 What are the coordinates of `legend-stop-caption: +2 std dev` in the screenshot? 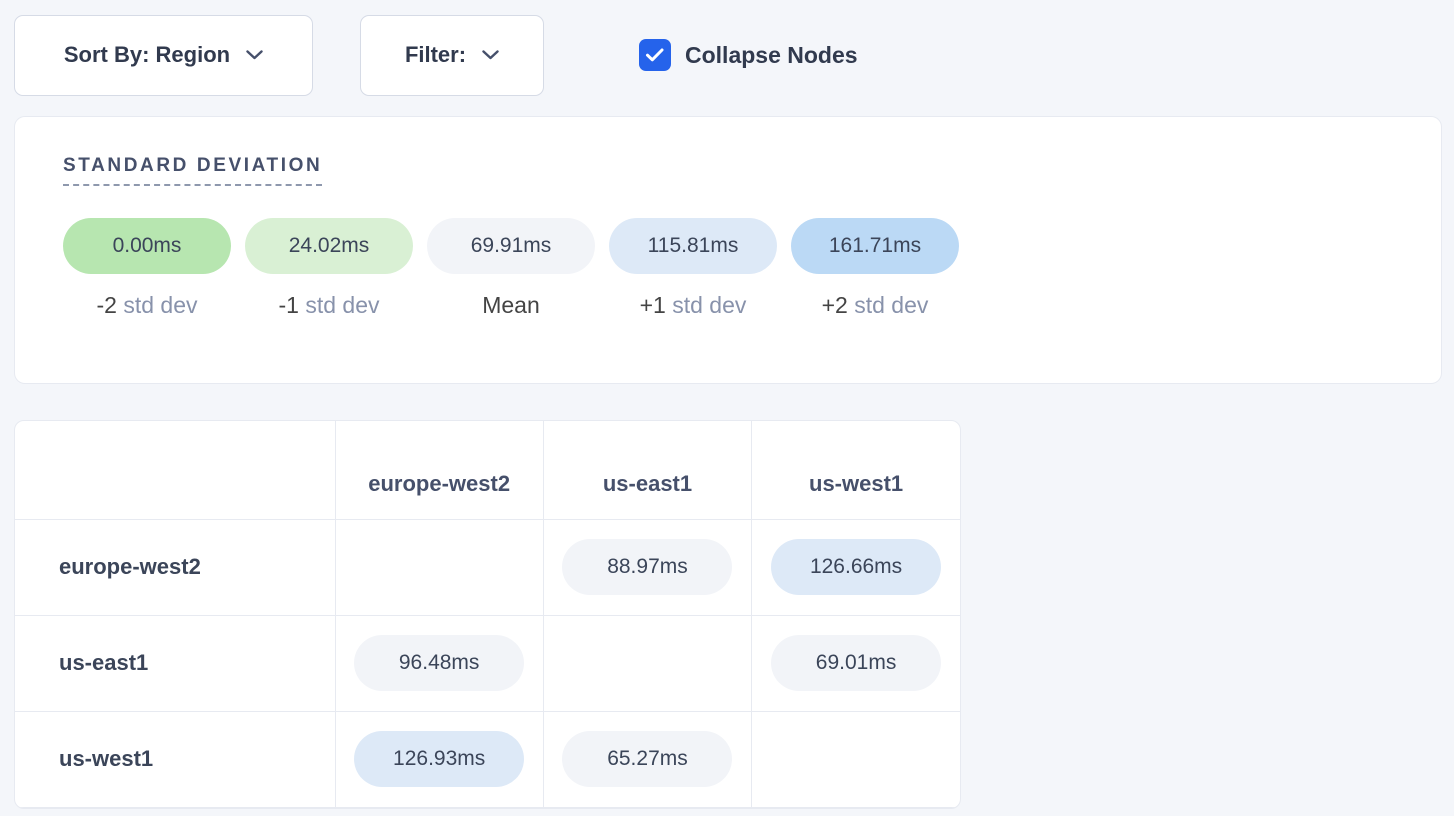 It's located at (875, 305).